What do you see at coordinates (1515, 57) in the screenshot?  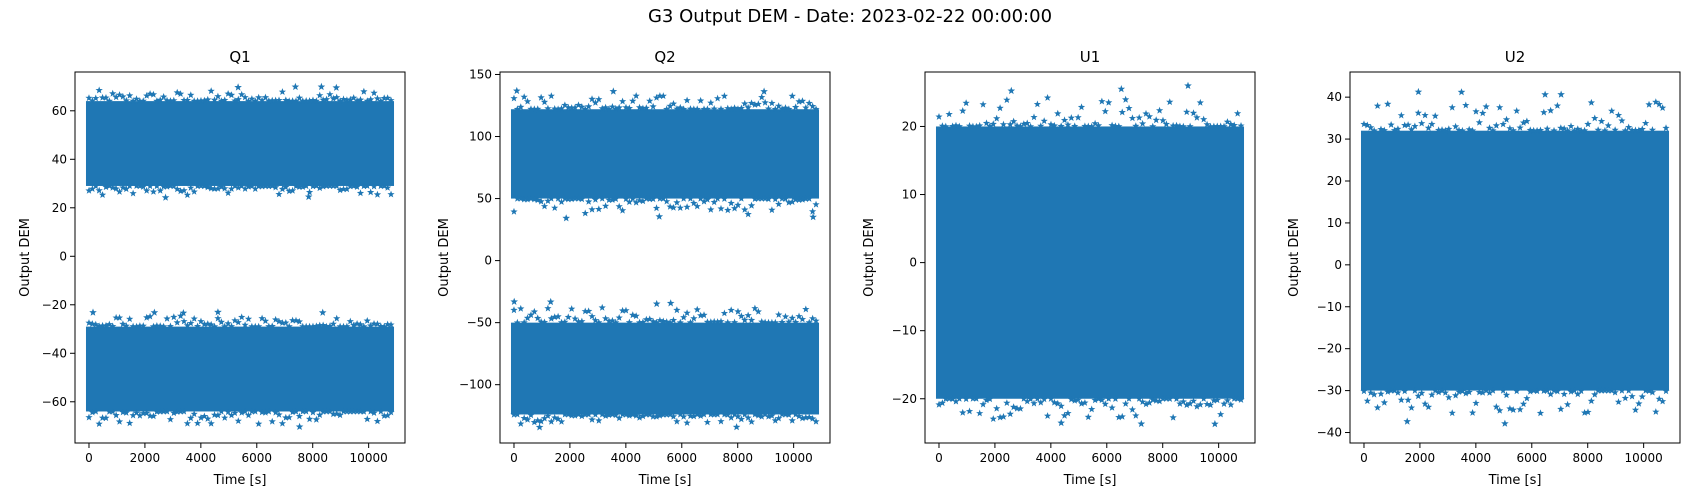 I see `panel-title: U2` at bounding box center [1515, 57].